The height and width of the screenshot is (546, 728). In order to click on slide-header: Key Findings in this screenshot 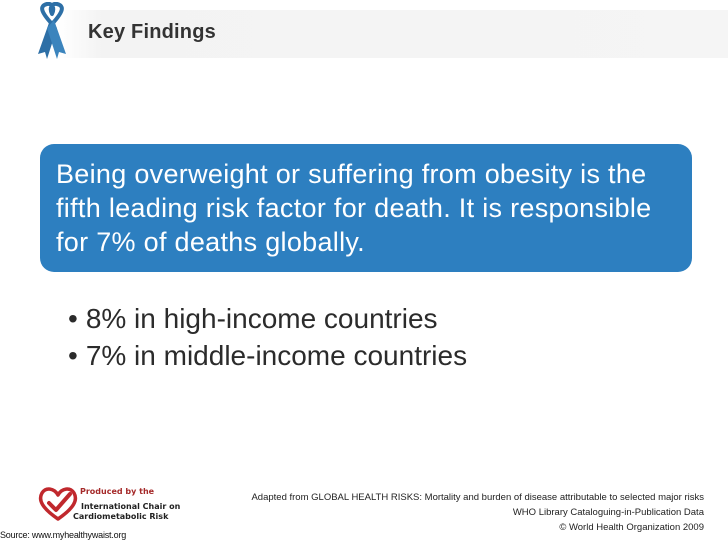, I will do `click(364, 31)`.